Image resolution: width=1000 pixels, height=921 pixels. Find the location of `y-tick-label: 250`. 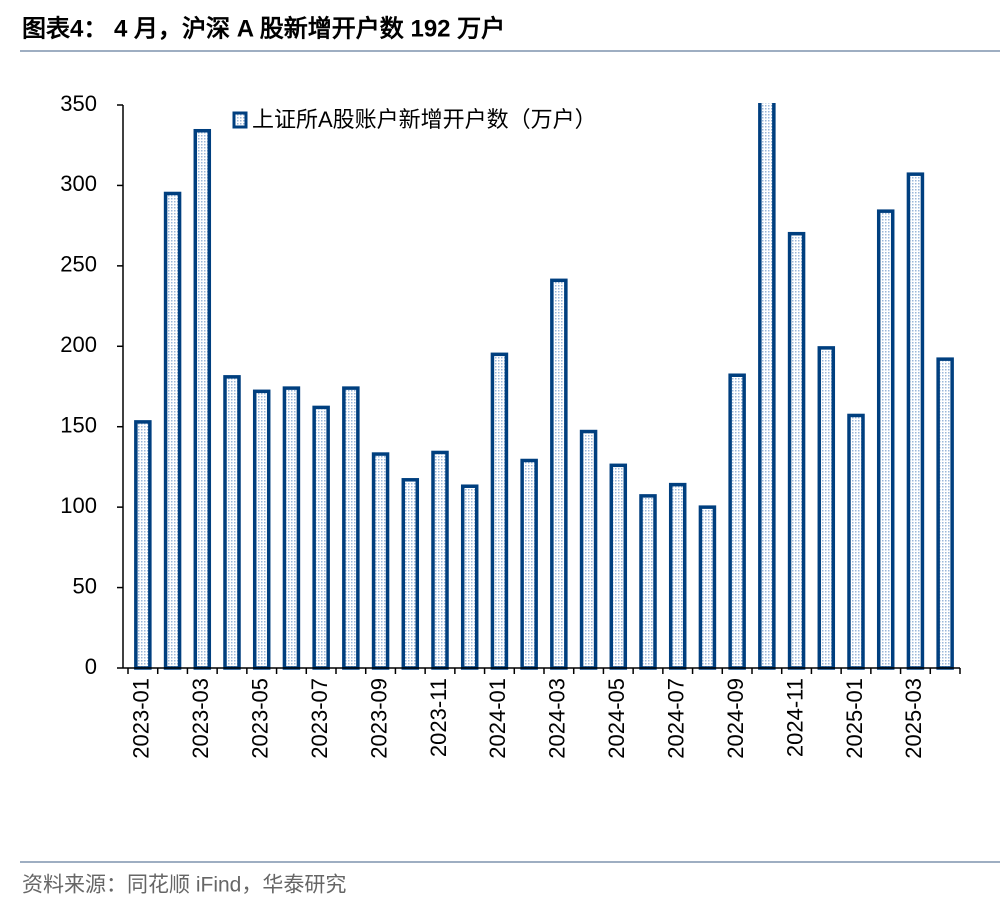

y-tick-label: 250 is located at coordinates (78, 264).